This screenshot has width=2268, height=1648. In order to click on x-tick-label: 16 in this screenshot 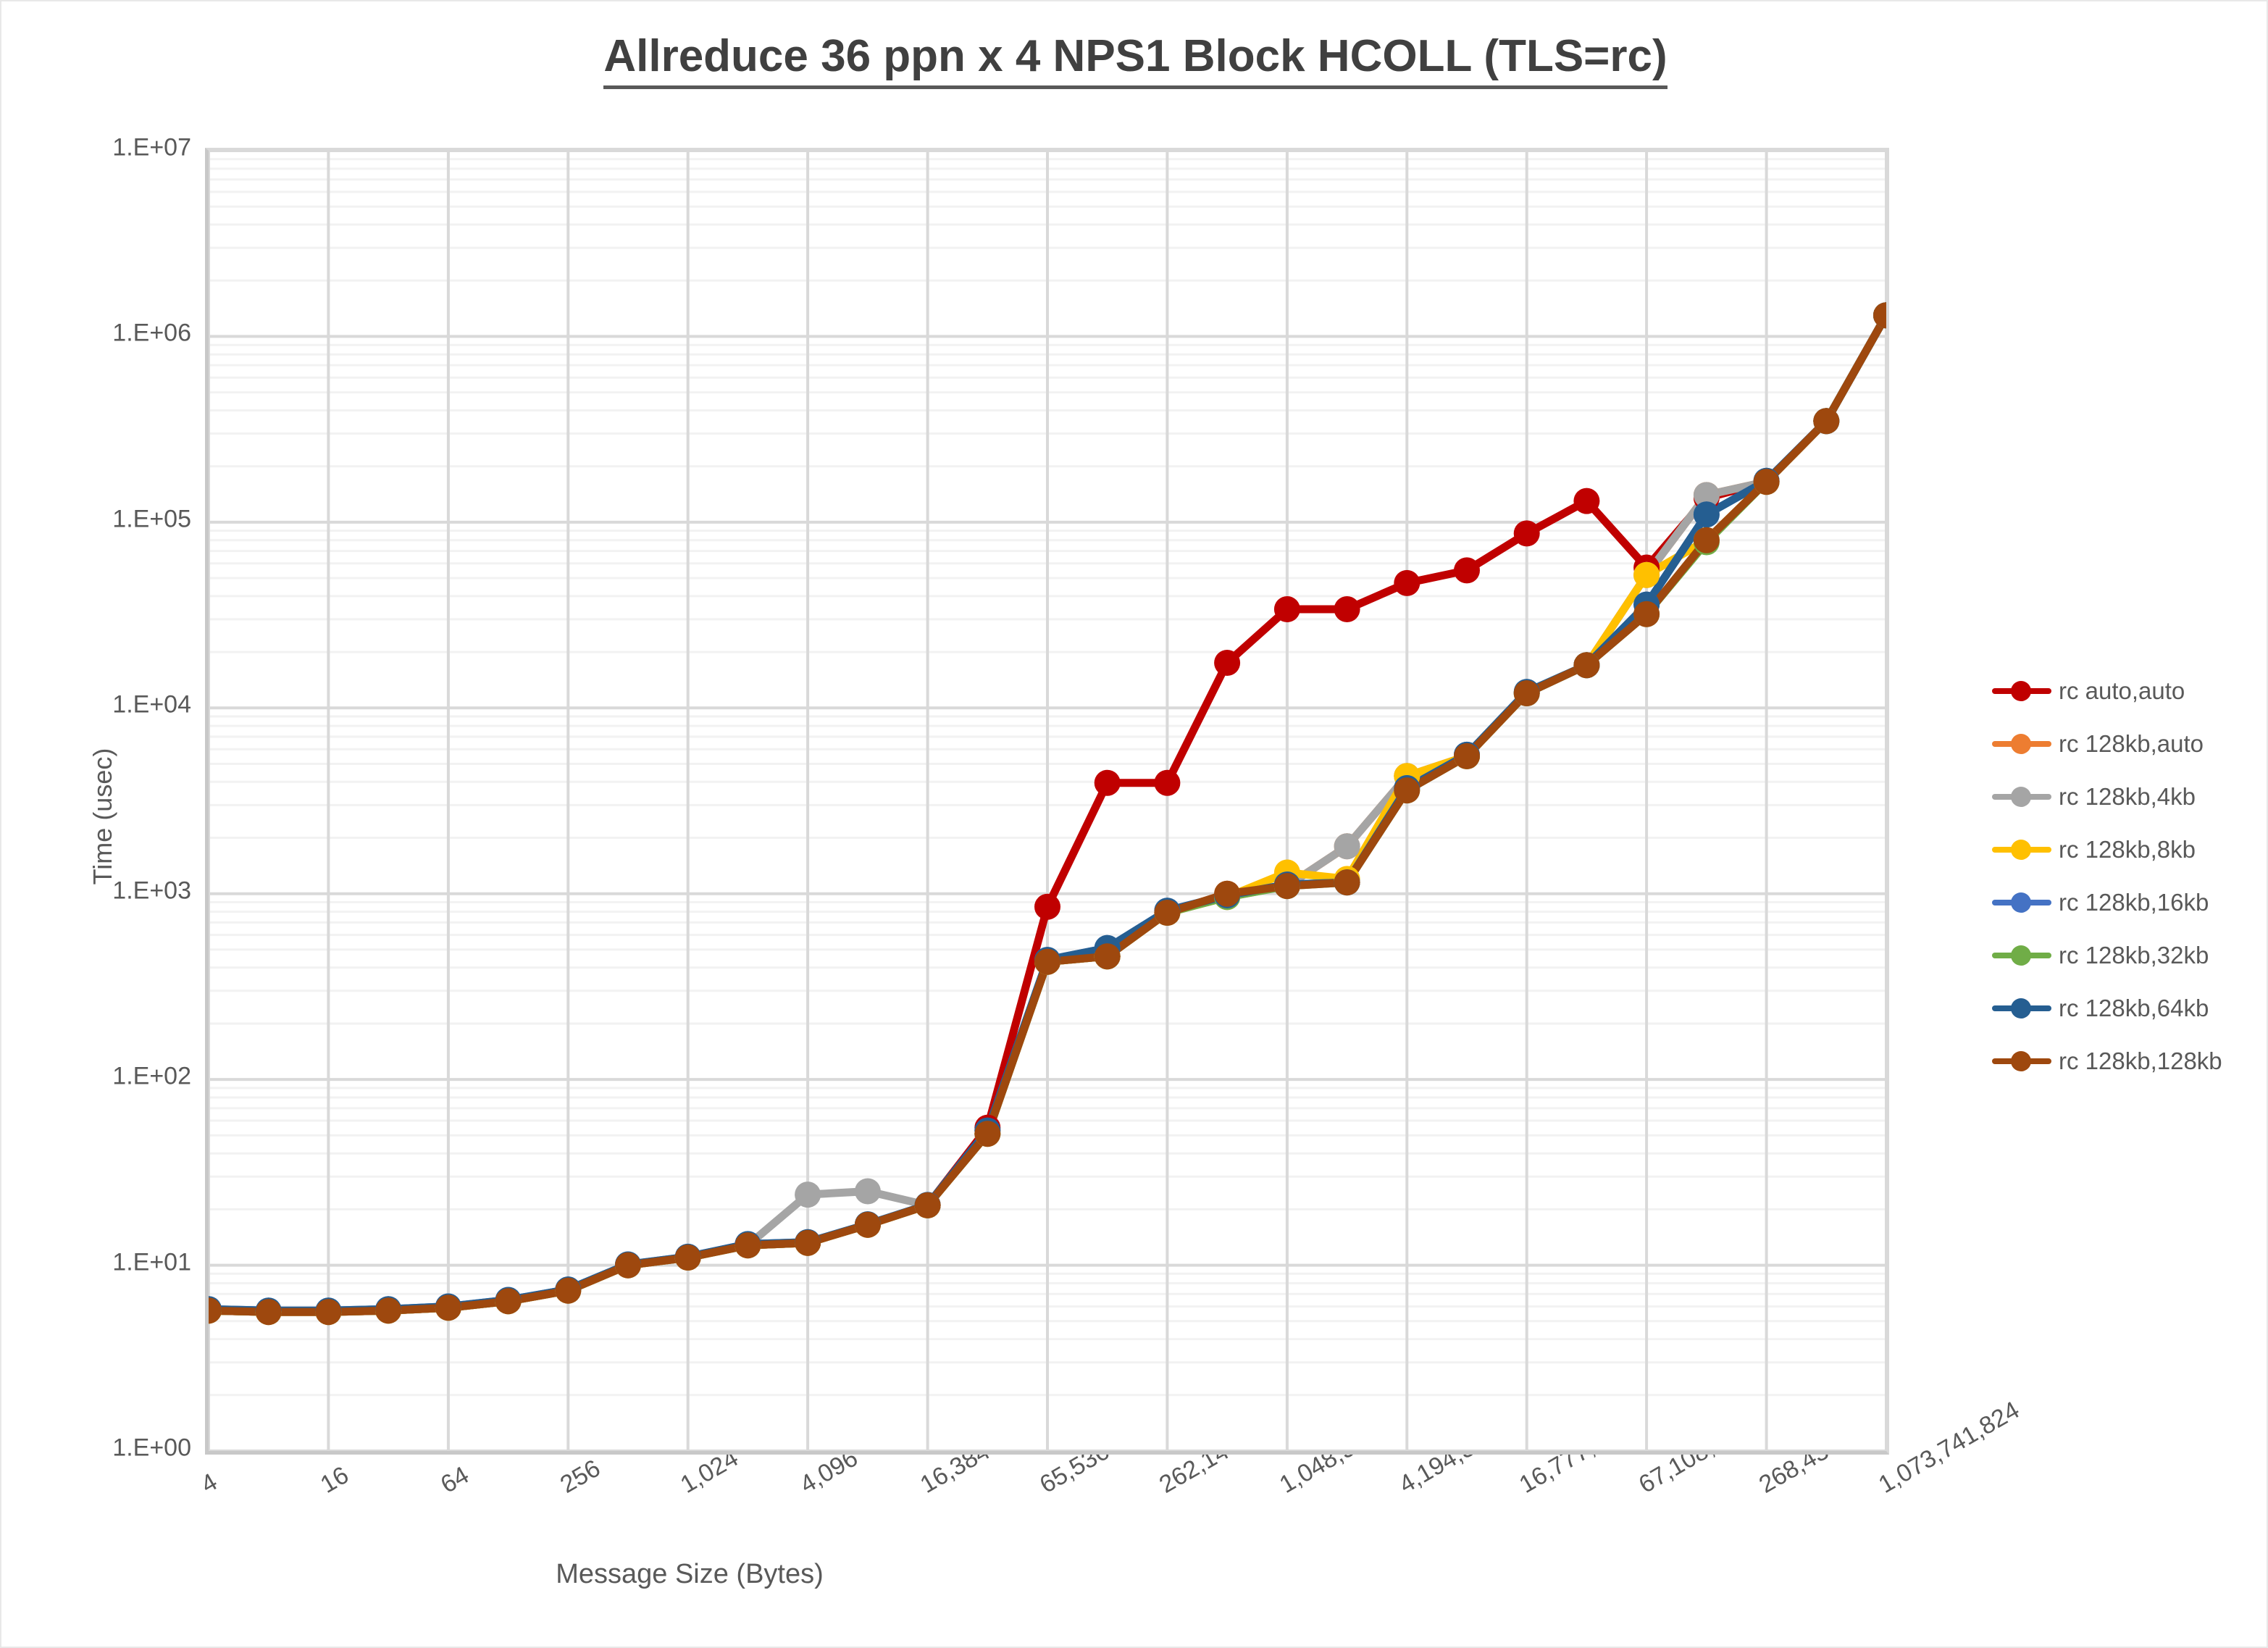, I will do `click(335, 1480)`.